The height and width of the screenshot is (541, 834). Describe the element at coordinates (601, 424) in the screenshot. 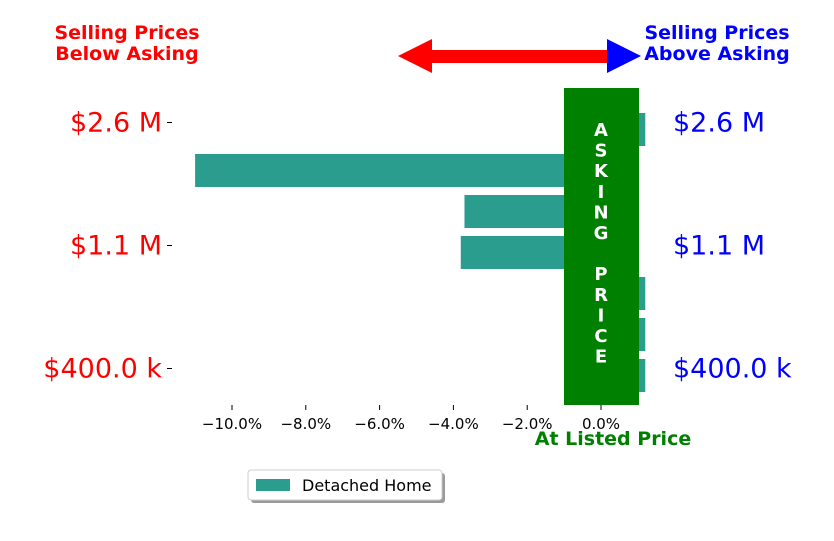

I see `x-tick-label-5: 0.0%` at that location.